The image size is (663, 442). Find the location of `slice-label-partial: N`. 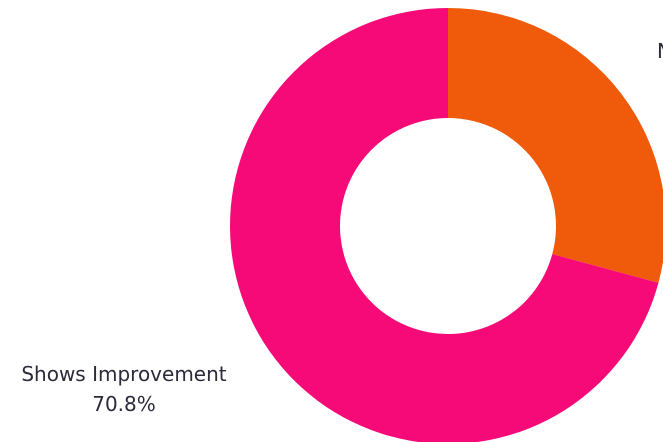

slice-label-partial: N is located at coordinates (660, 51).